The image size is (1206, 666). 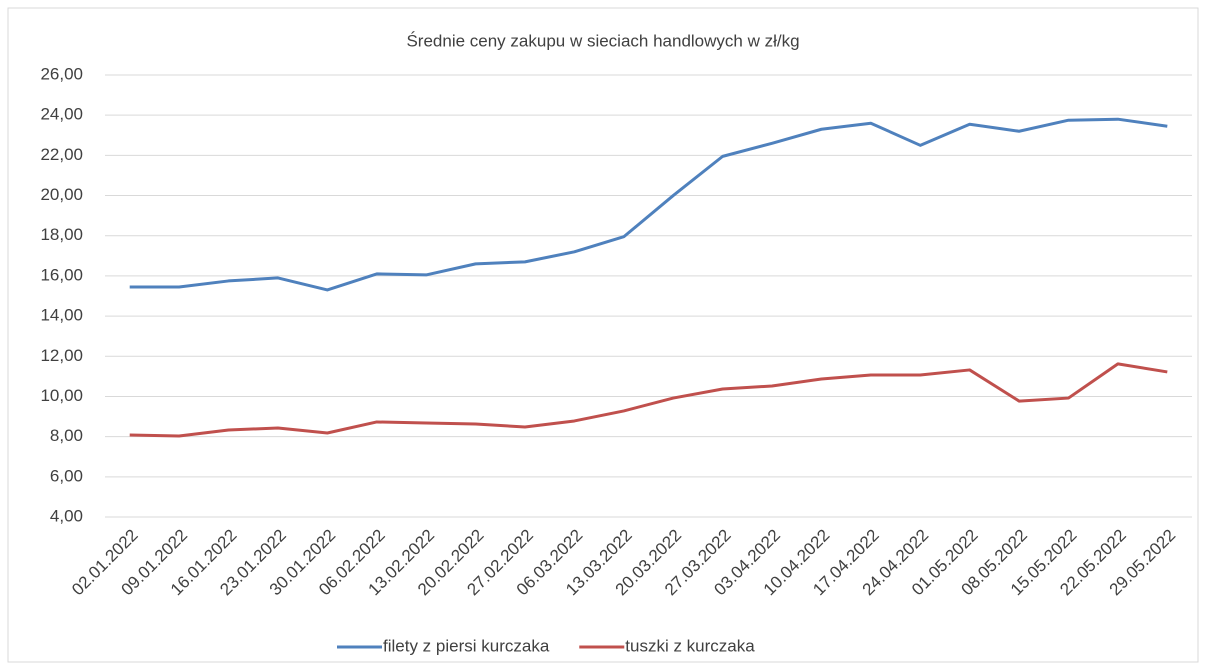 What do you see at coordinates (61, 194) in the screenshot?
I see `y-tick-label: 20,00` at bounding box center [61, 194].